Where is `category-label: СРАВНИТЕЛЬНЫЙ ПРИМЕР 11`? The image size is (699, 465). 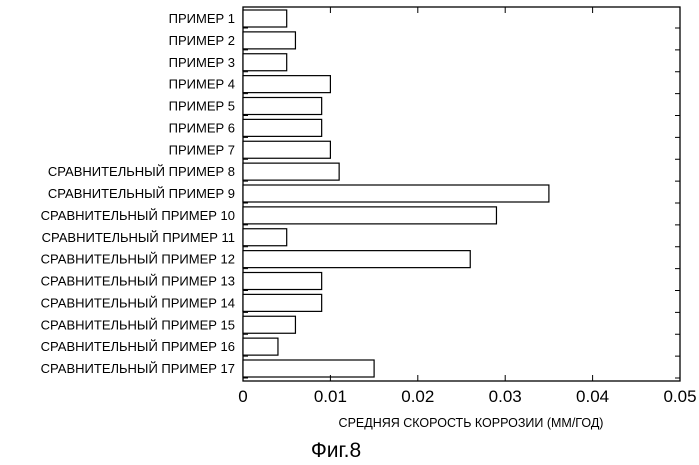
category-label: СРАВНИТЕЛЬНЫЙ ПРИМЕР 11 is located at coordinates (138, 237).